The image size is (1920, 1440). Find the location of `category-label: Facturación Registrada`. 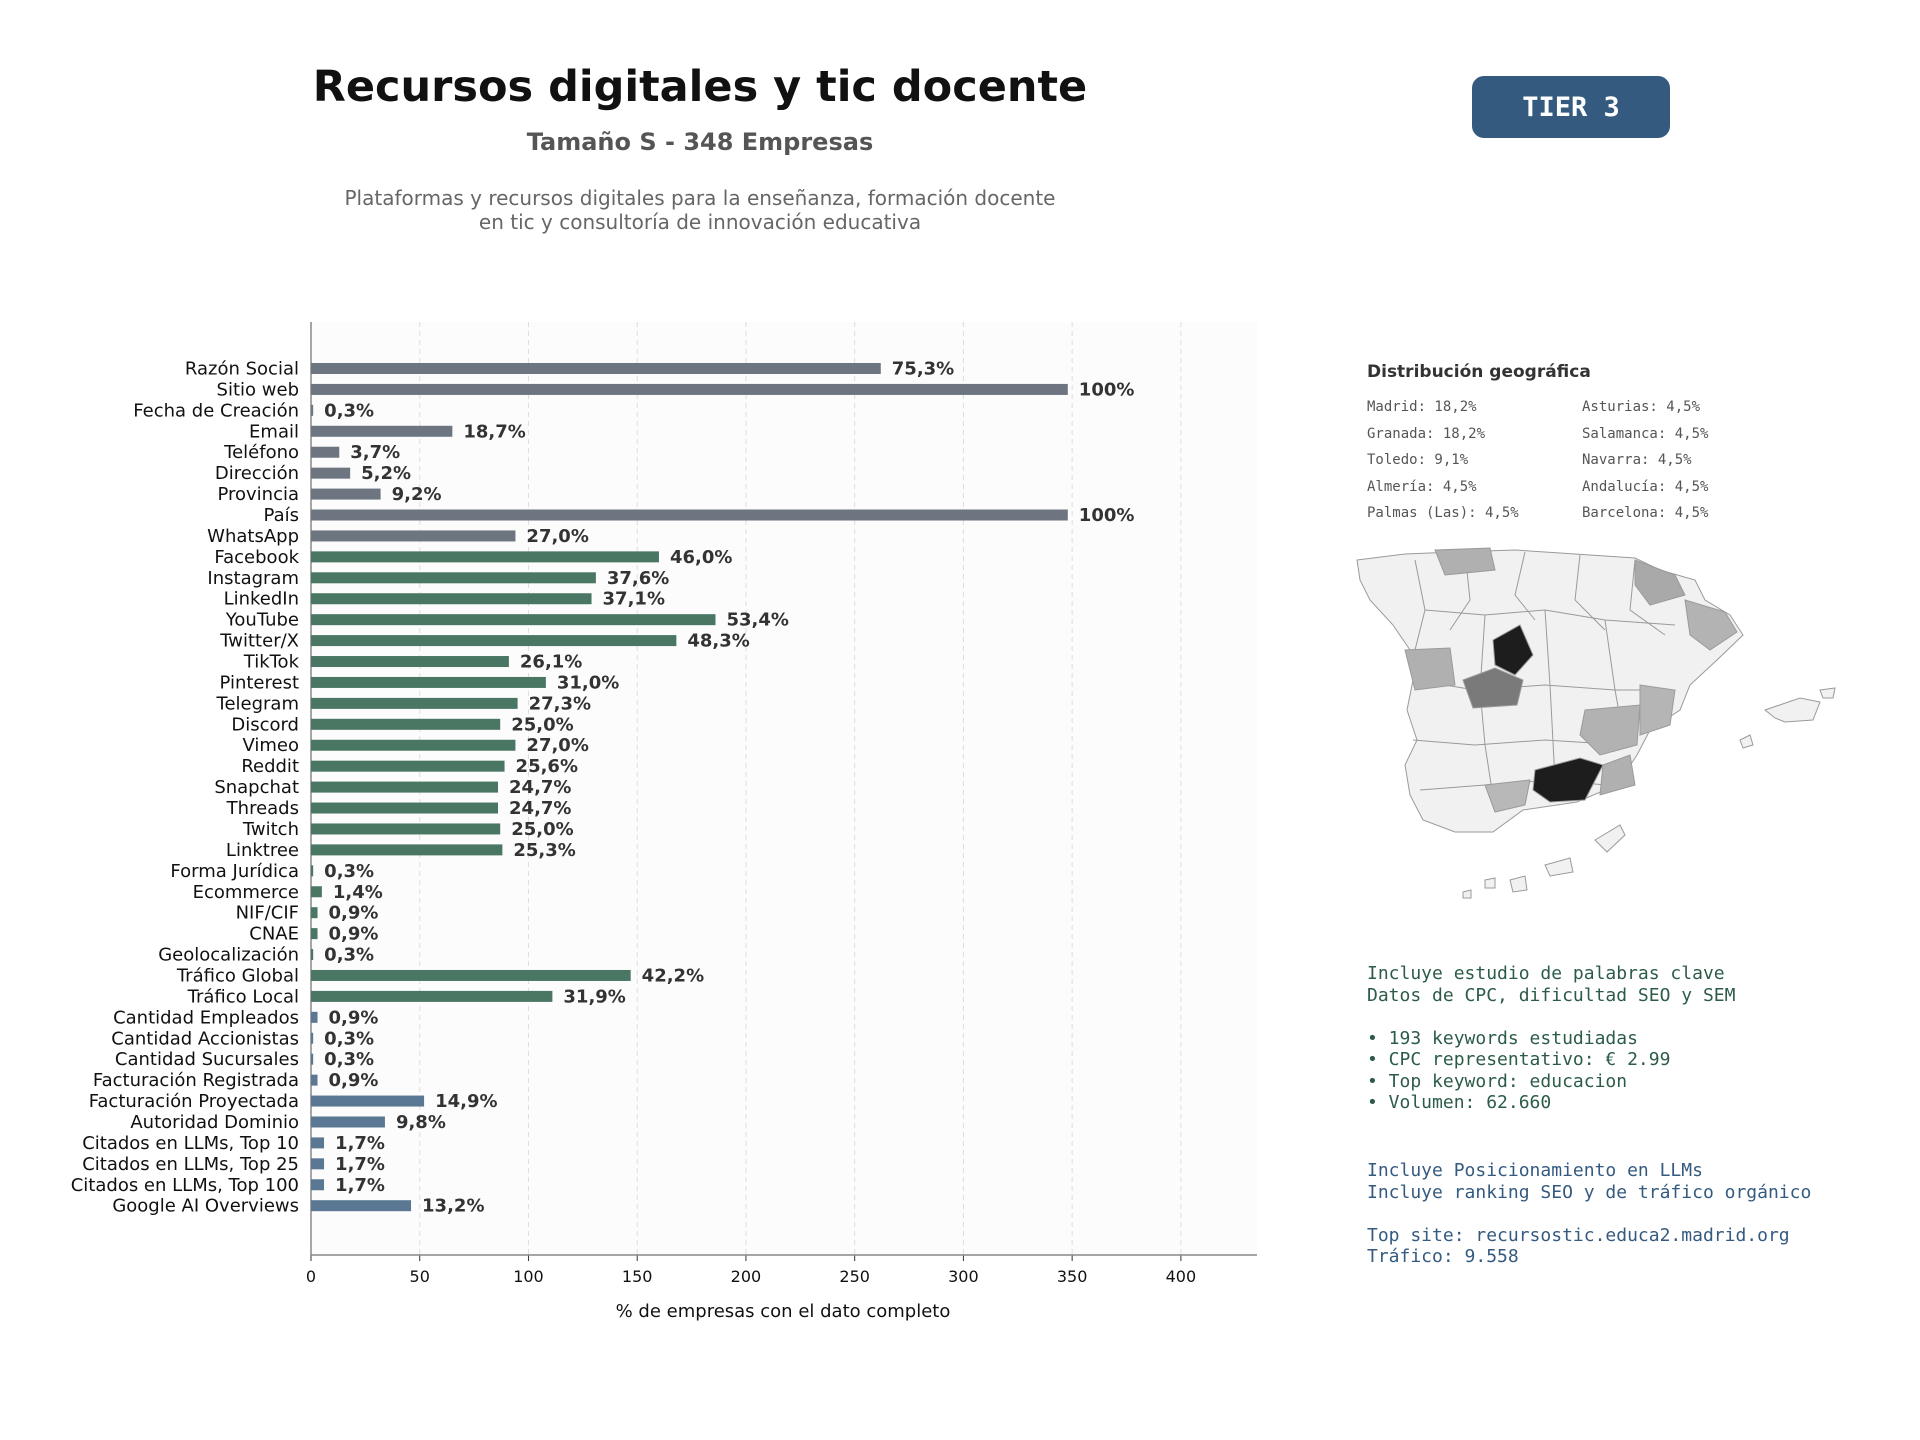

category-label: Facturación Registrada is located at coordinates (196, 1080).